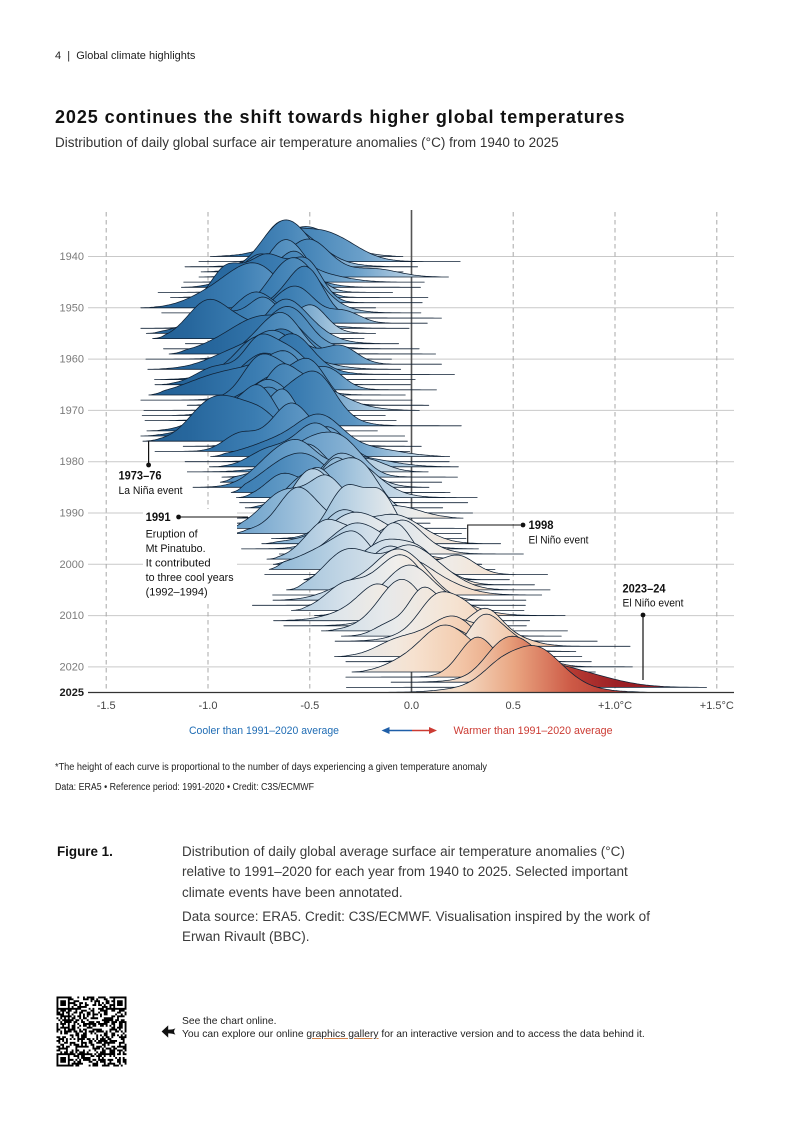 The width and height of the screenshot is (794, 1123). What do you see at coordinates (72, 411) in the screenshot?
I see `svg-text: 1970` at bounding box center [72, 411].